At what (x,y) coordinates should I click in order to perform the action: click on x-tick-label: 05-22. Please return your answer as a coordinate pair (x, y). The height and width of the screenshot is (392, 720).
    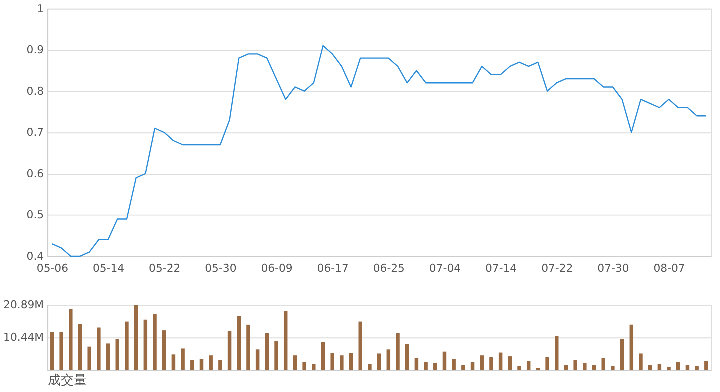
    Looking at the image, I should click on (165, 268).